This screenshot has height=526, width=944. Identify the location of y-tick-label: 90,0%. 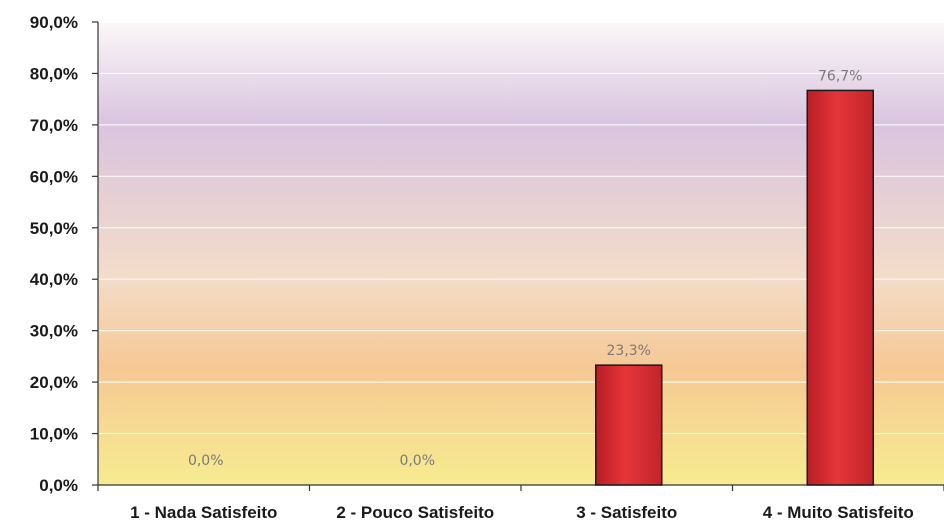
(54, 22).